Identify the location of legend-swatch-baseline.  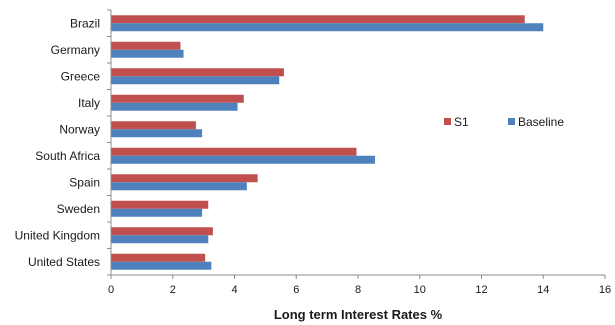
(511, 121).